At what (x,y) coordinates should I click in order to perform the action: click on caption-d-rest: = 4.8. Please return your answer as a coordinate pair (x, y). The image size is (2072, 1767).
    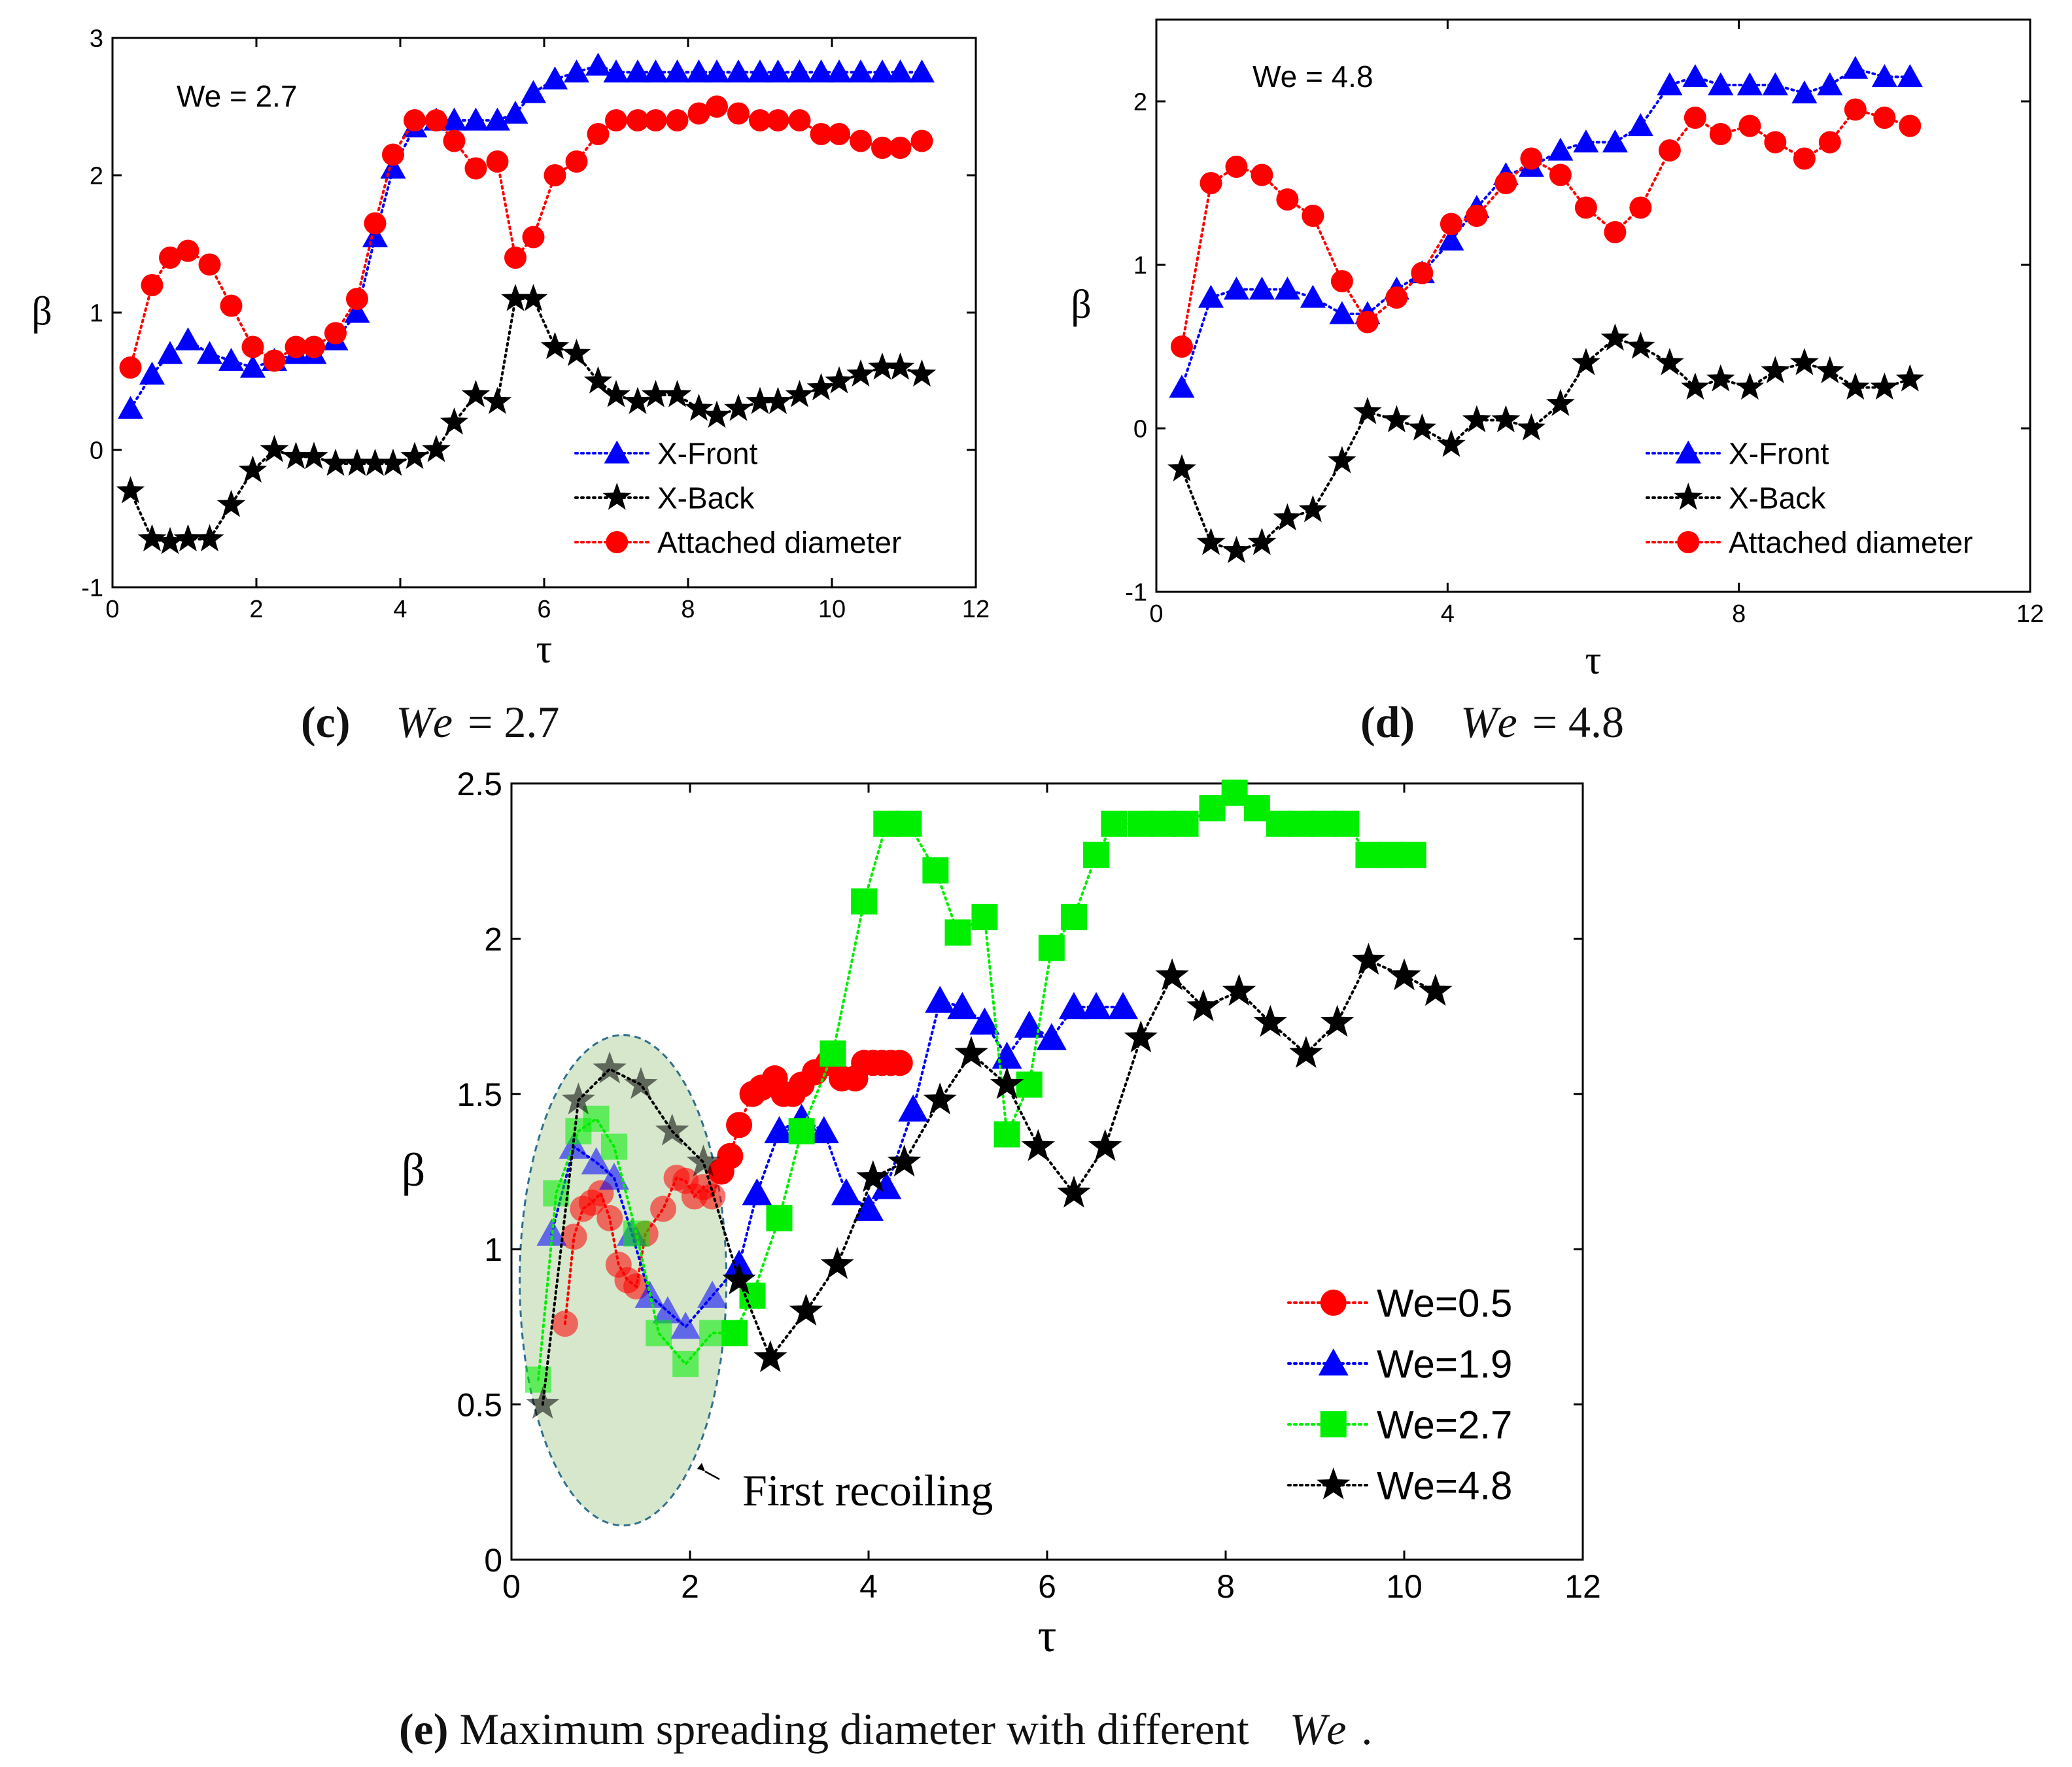
    Looking at the image, I should click on (1579, 722).